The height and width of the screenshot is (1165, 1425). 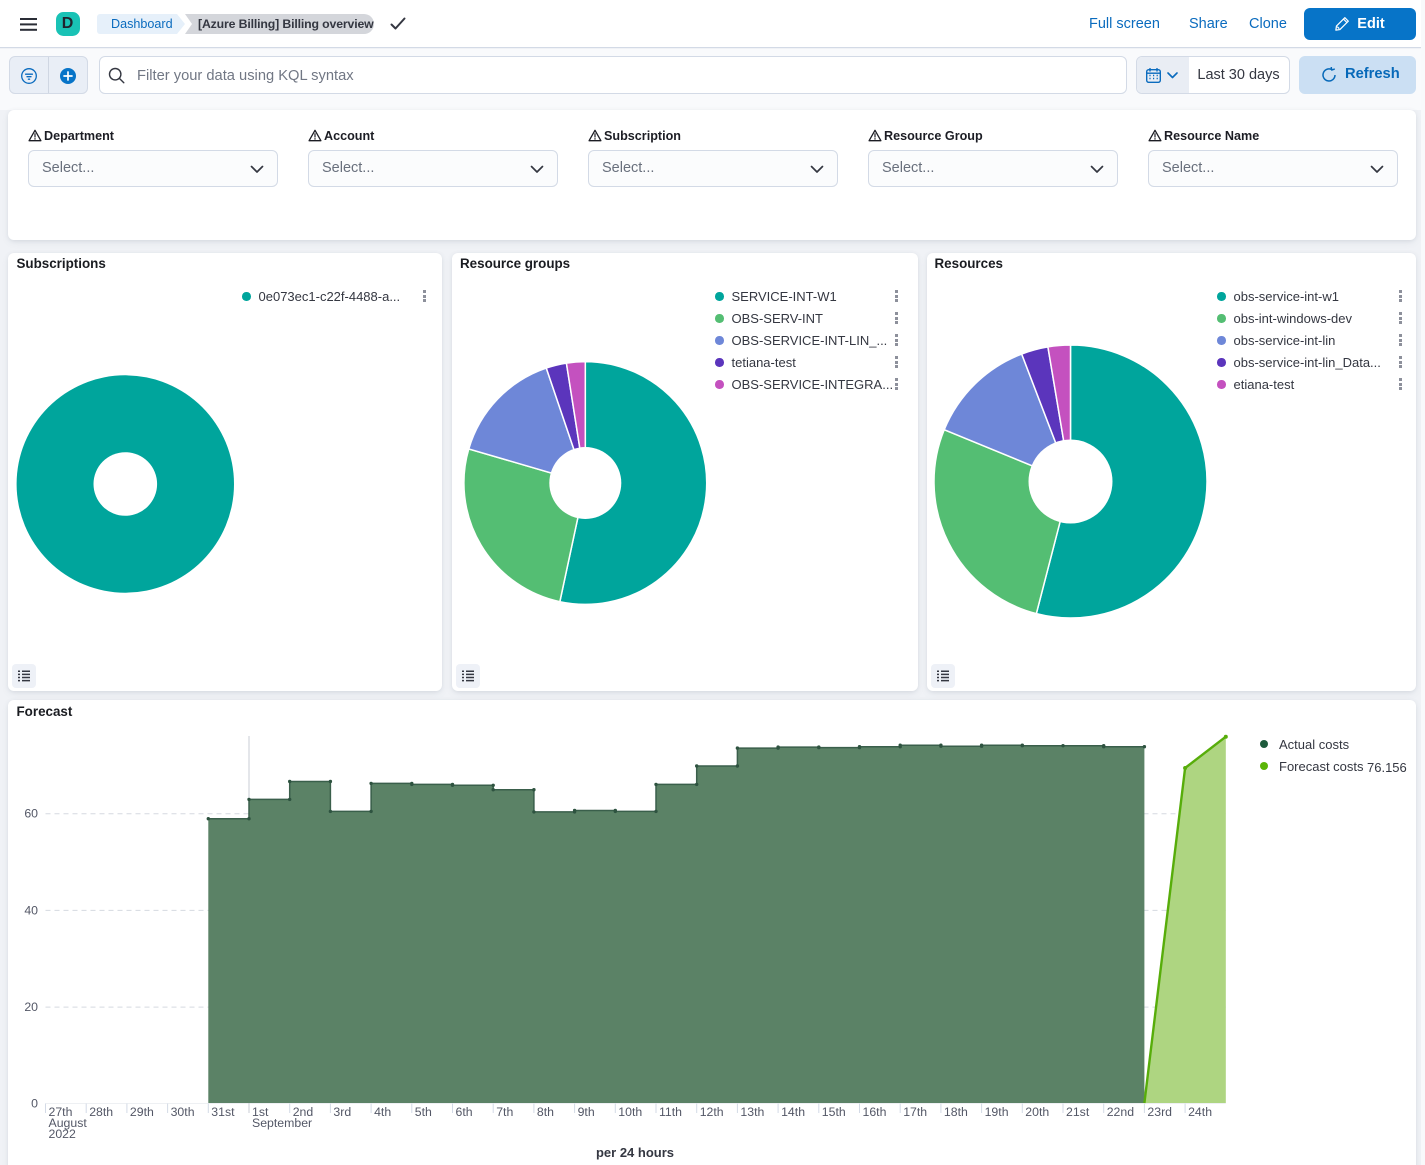 I want to click on svg-text: 16th, so click(x=875, y=1112).